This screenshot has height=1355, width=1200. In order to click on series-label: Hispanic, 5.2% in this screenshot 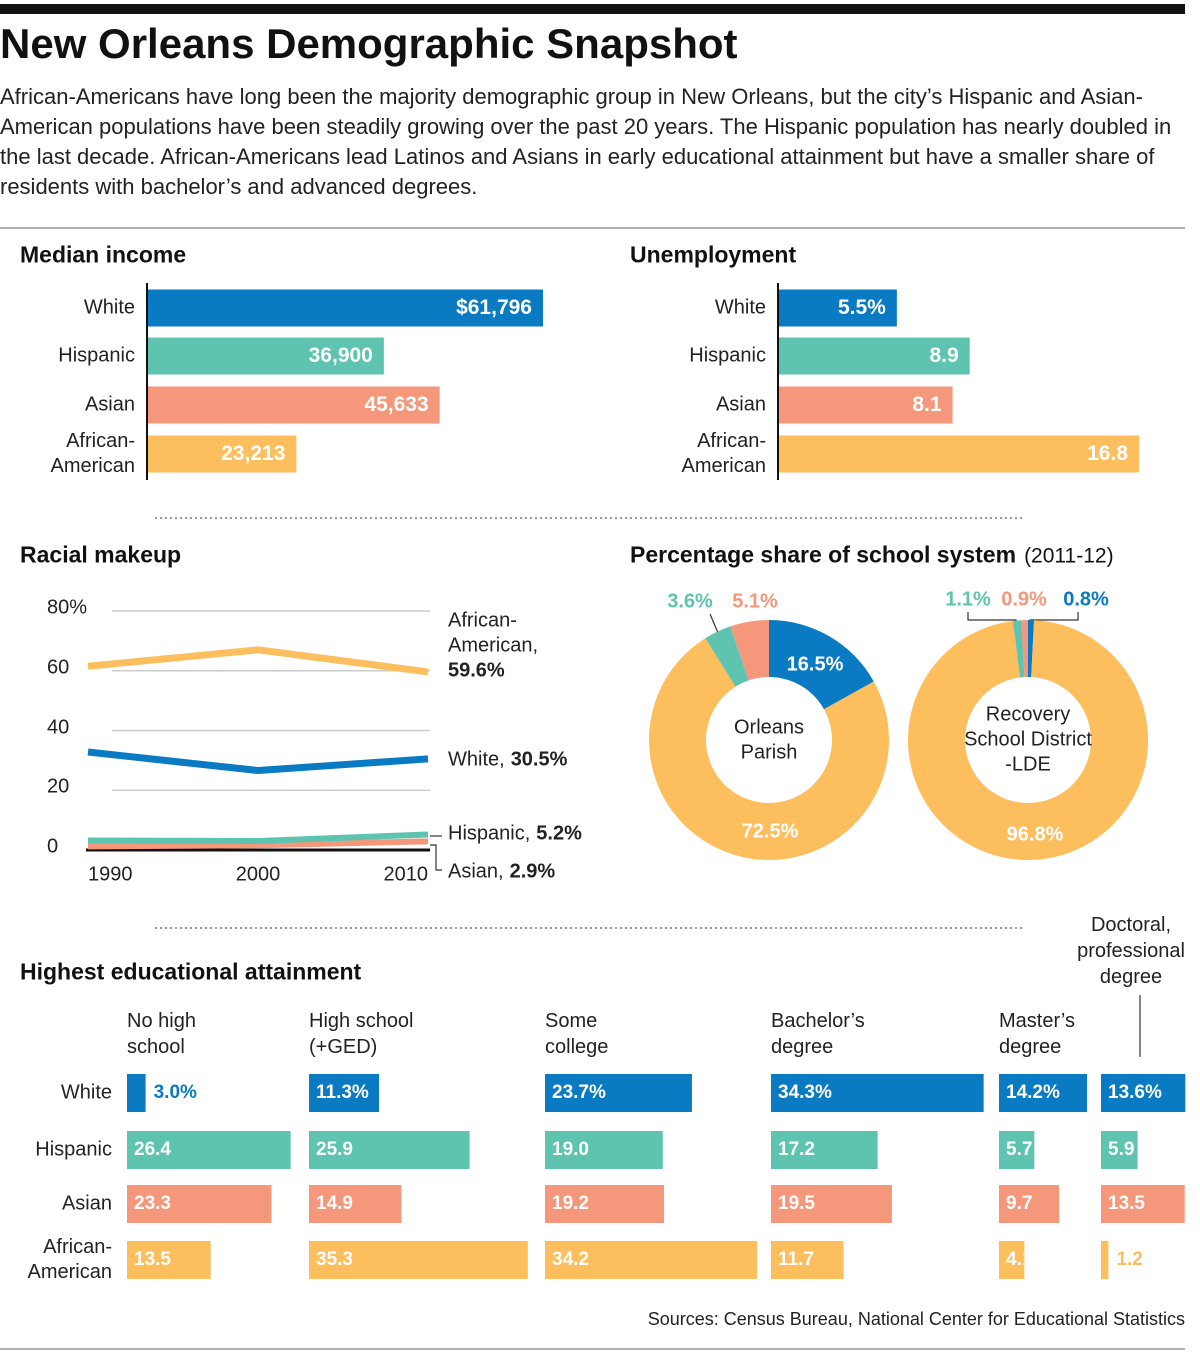, I will do `click(515, 834)`.